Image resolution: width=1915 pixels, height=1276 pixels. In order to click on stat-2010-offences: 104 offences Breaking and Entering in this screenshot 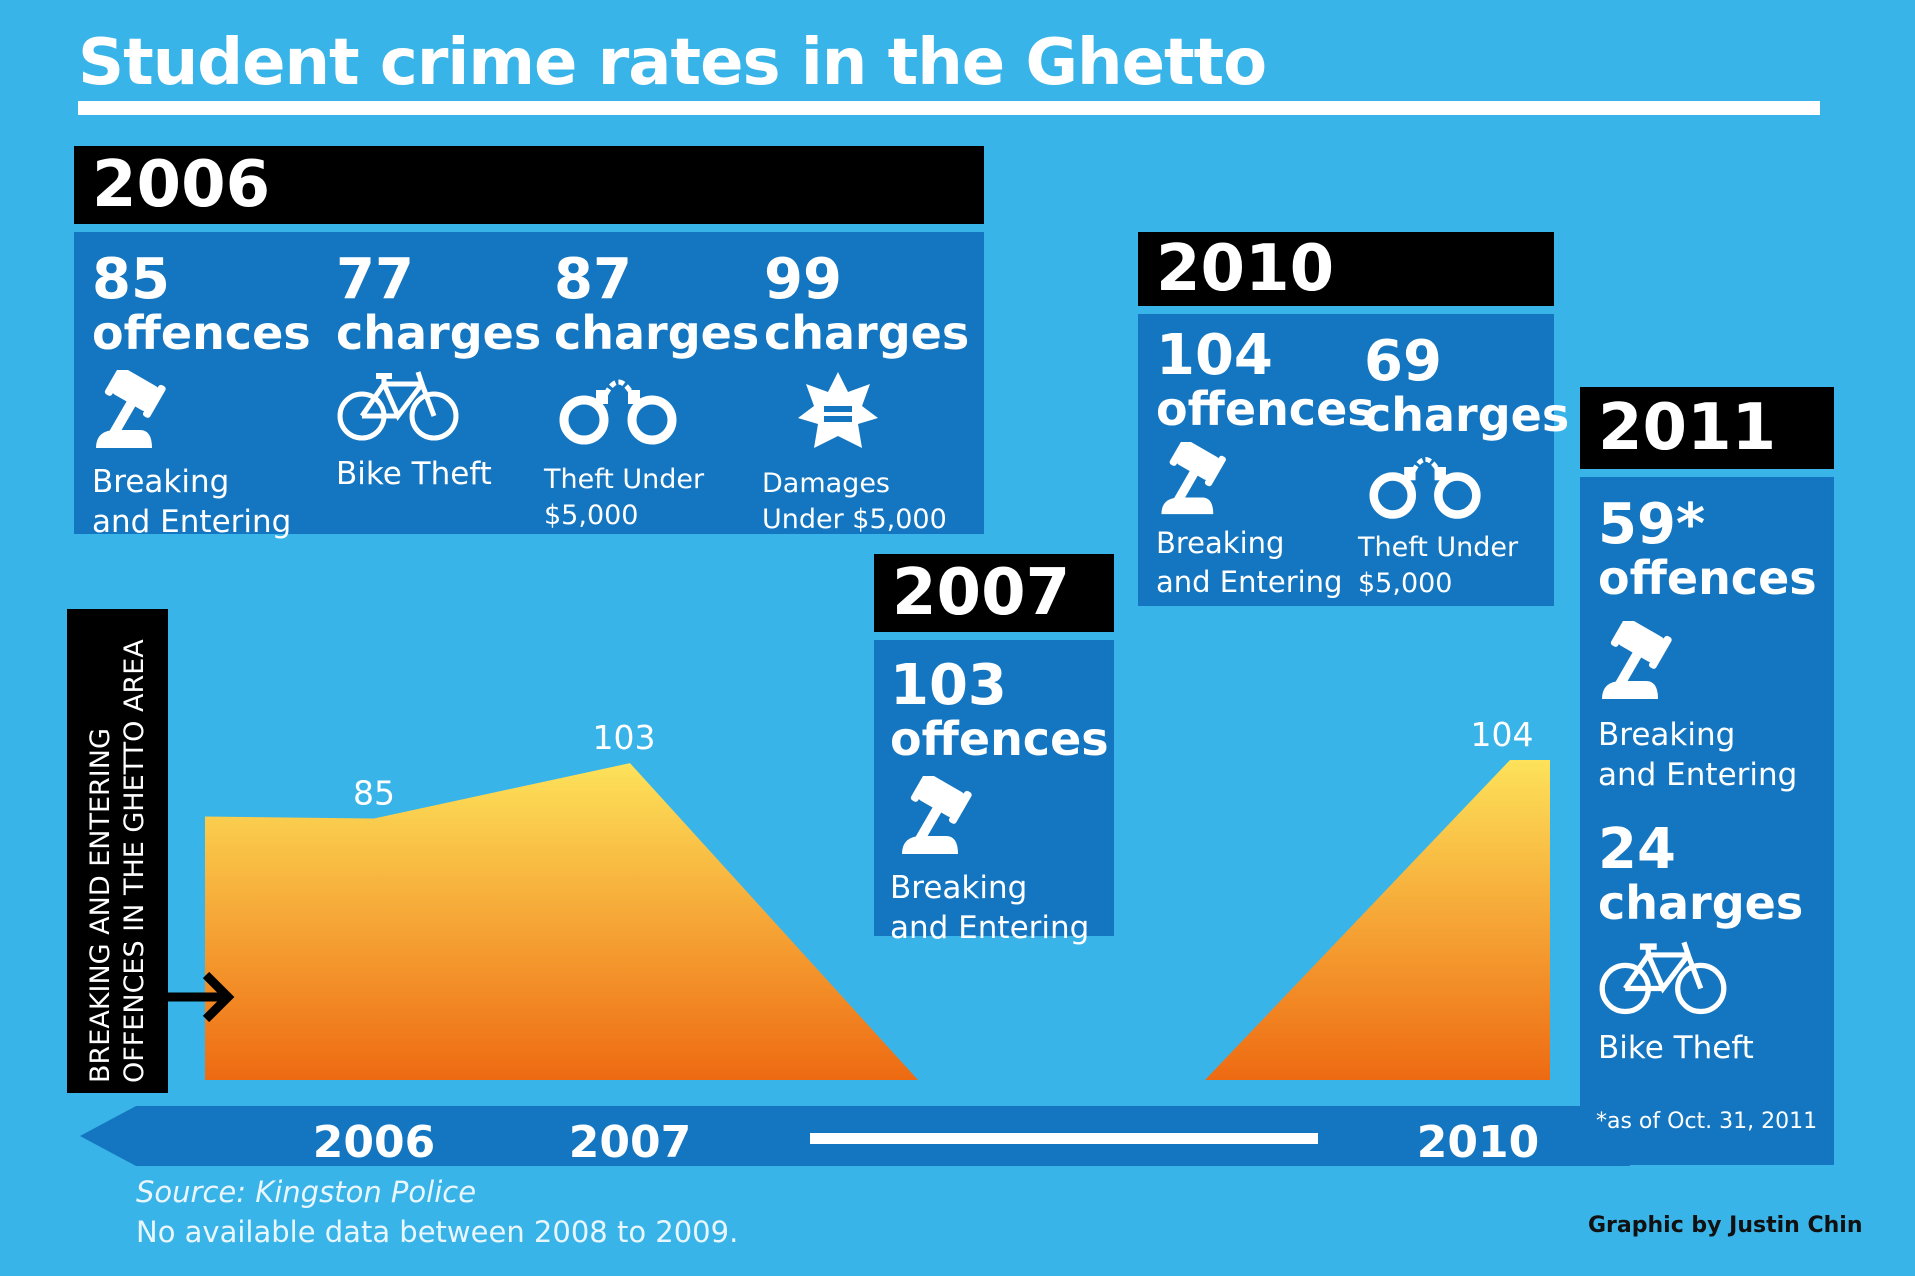, I will do `click(1265, 465)`.